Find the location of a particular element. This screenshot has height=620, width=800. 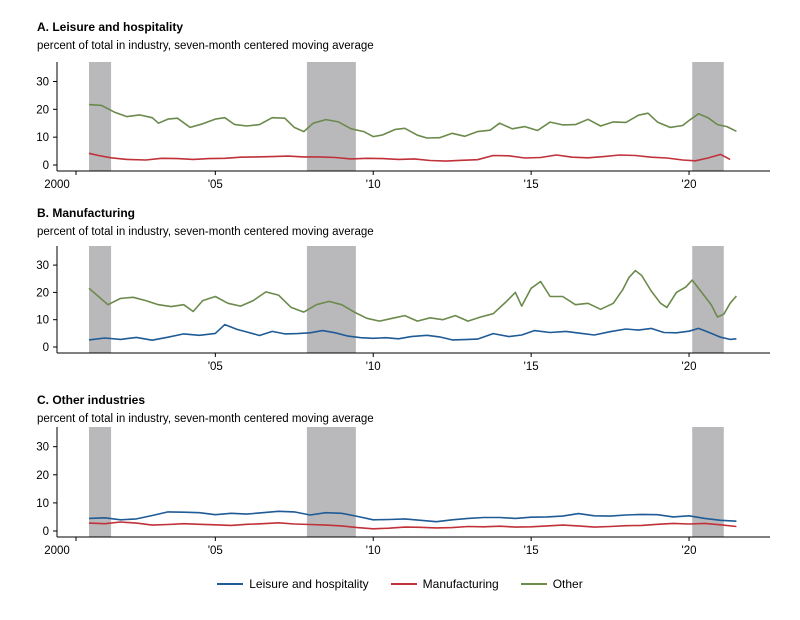

legend-label-other: Other is located at coordinates (567, 584).